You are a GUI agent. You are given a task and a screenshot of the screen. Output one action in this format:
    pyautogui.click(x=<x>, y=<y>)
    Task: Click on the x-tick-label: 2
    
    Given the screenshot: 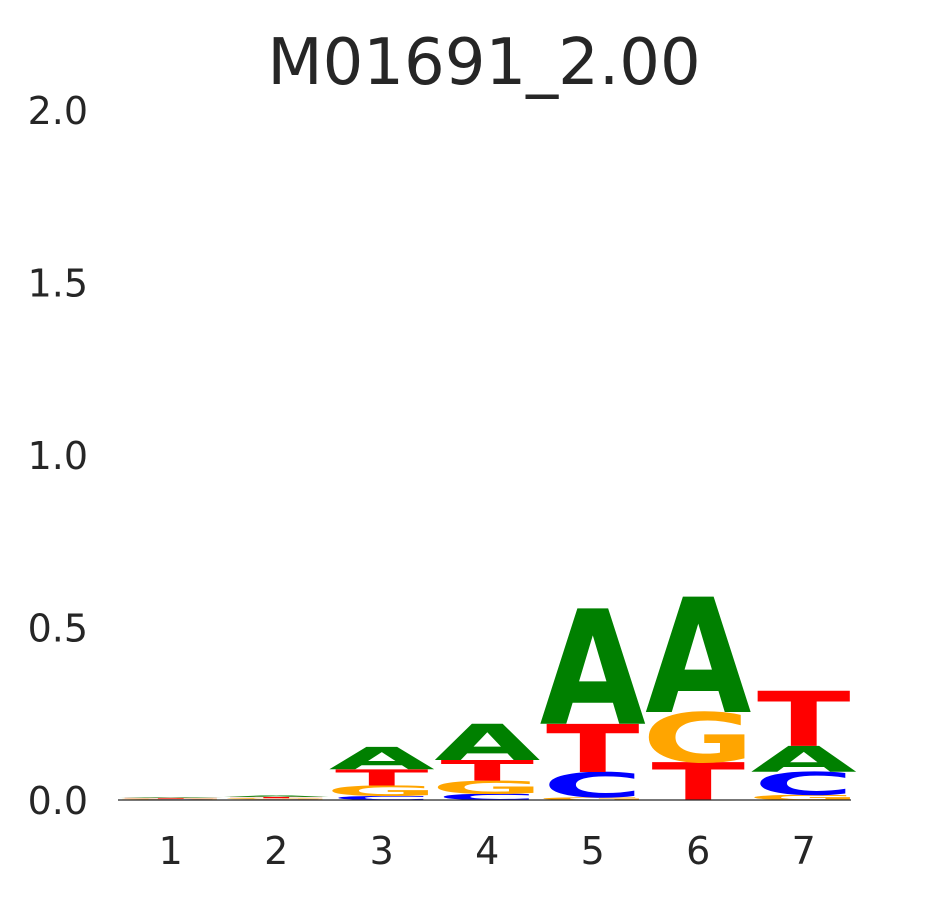 What is the action you would take?
    pyautogui.click(x=276, y=851)
    